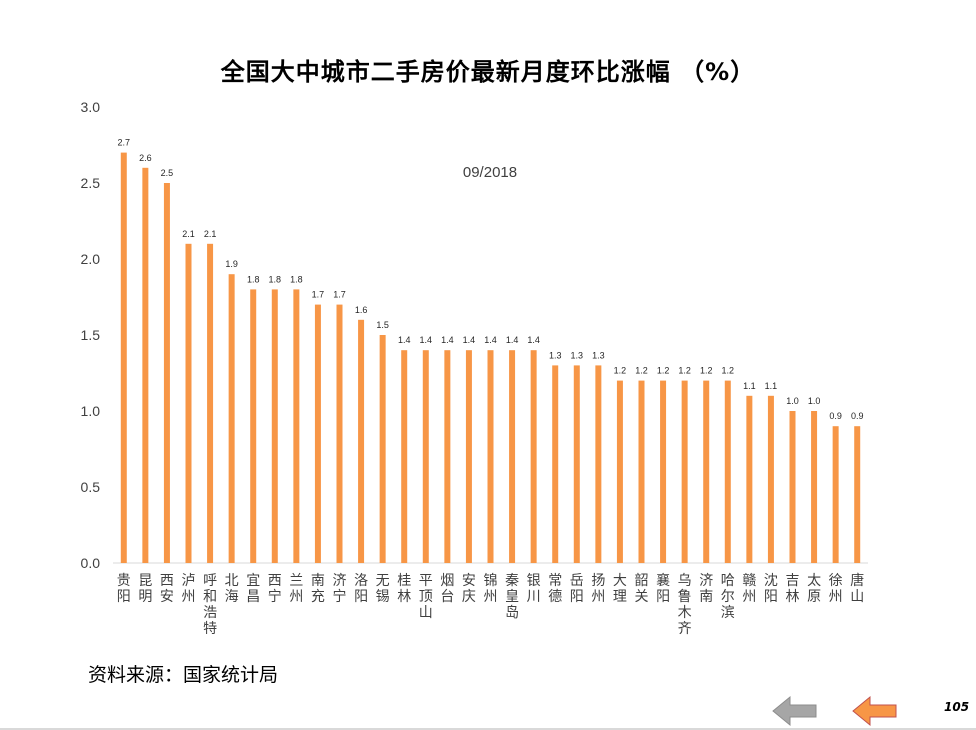 This screenshot has width=976, height=730. Describe the element at coordinates (957, 707) in the screenshot. I see `page-number: 105` at that location.